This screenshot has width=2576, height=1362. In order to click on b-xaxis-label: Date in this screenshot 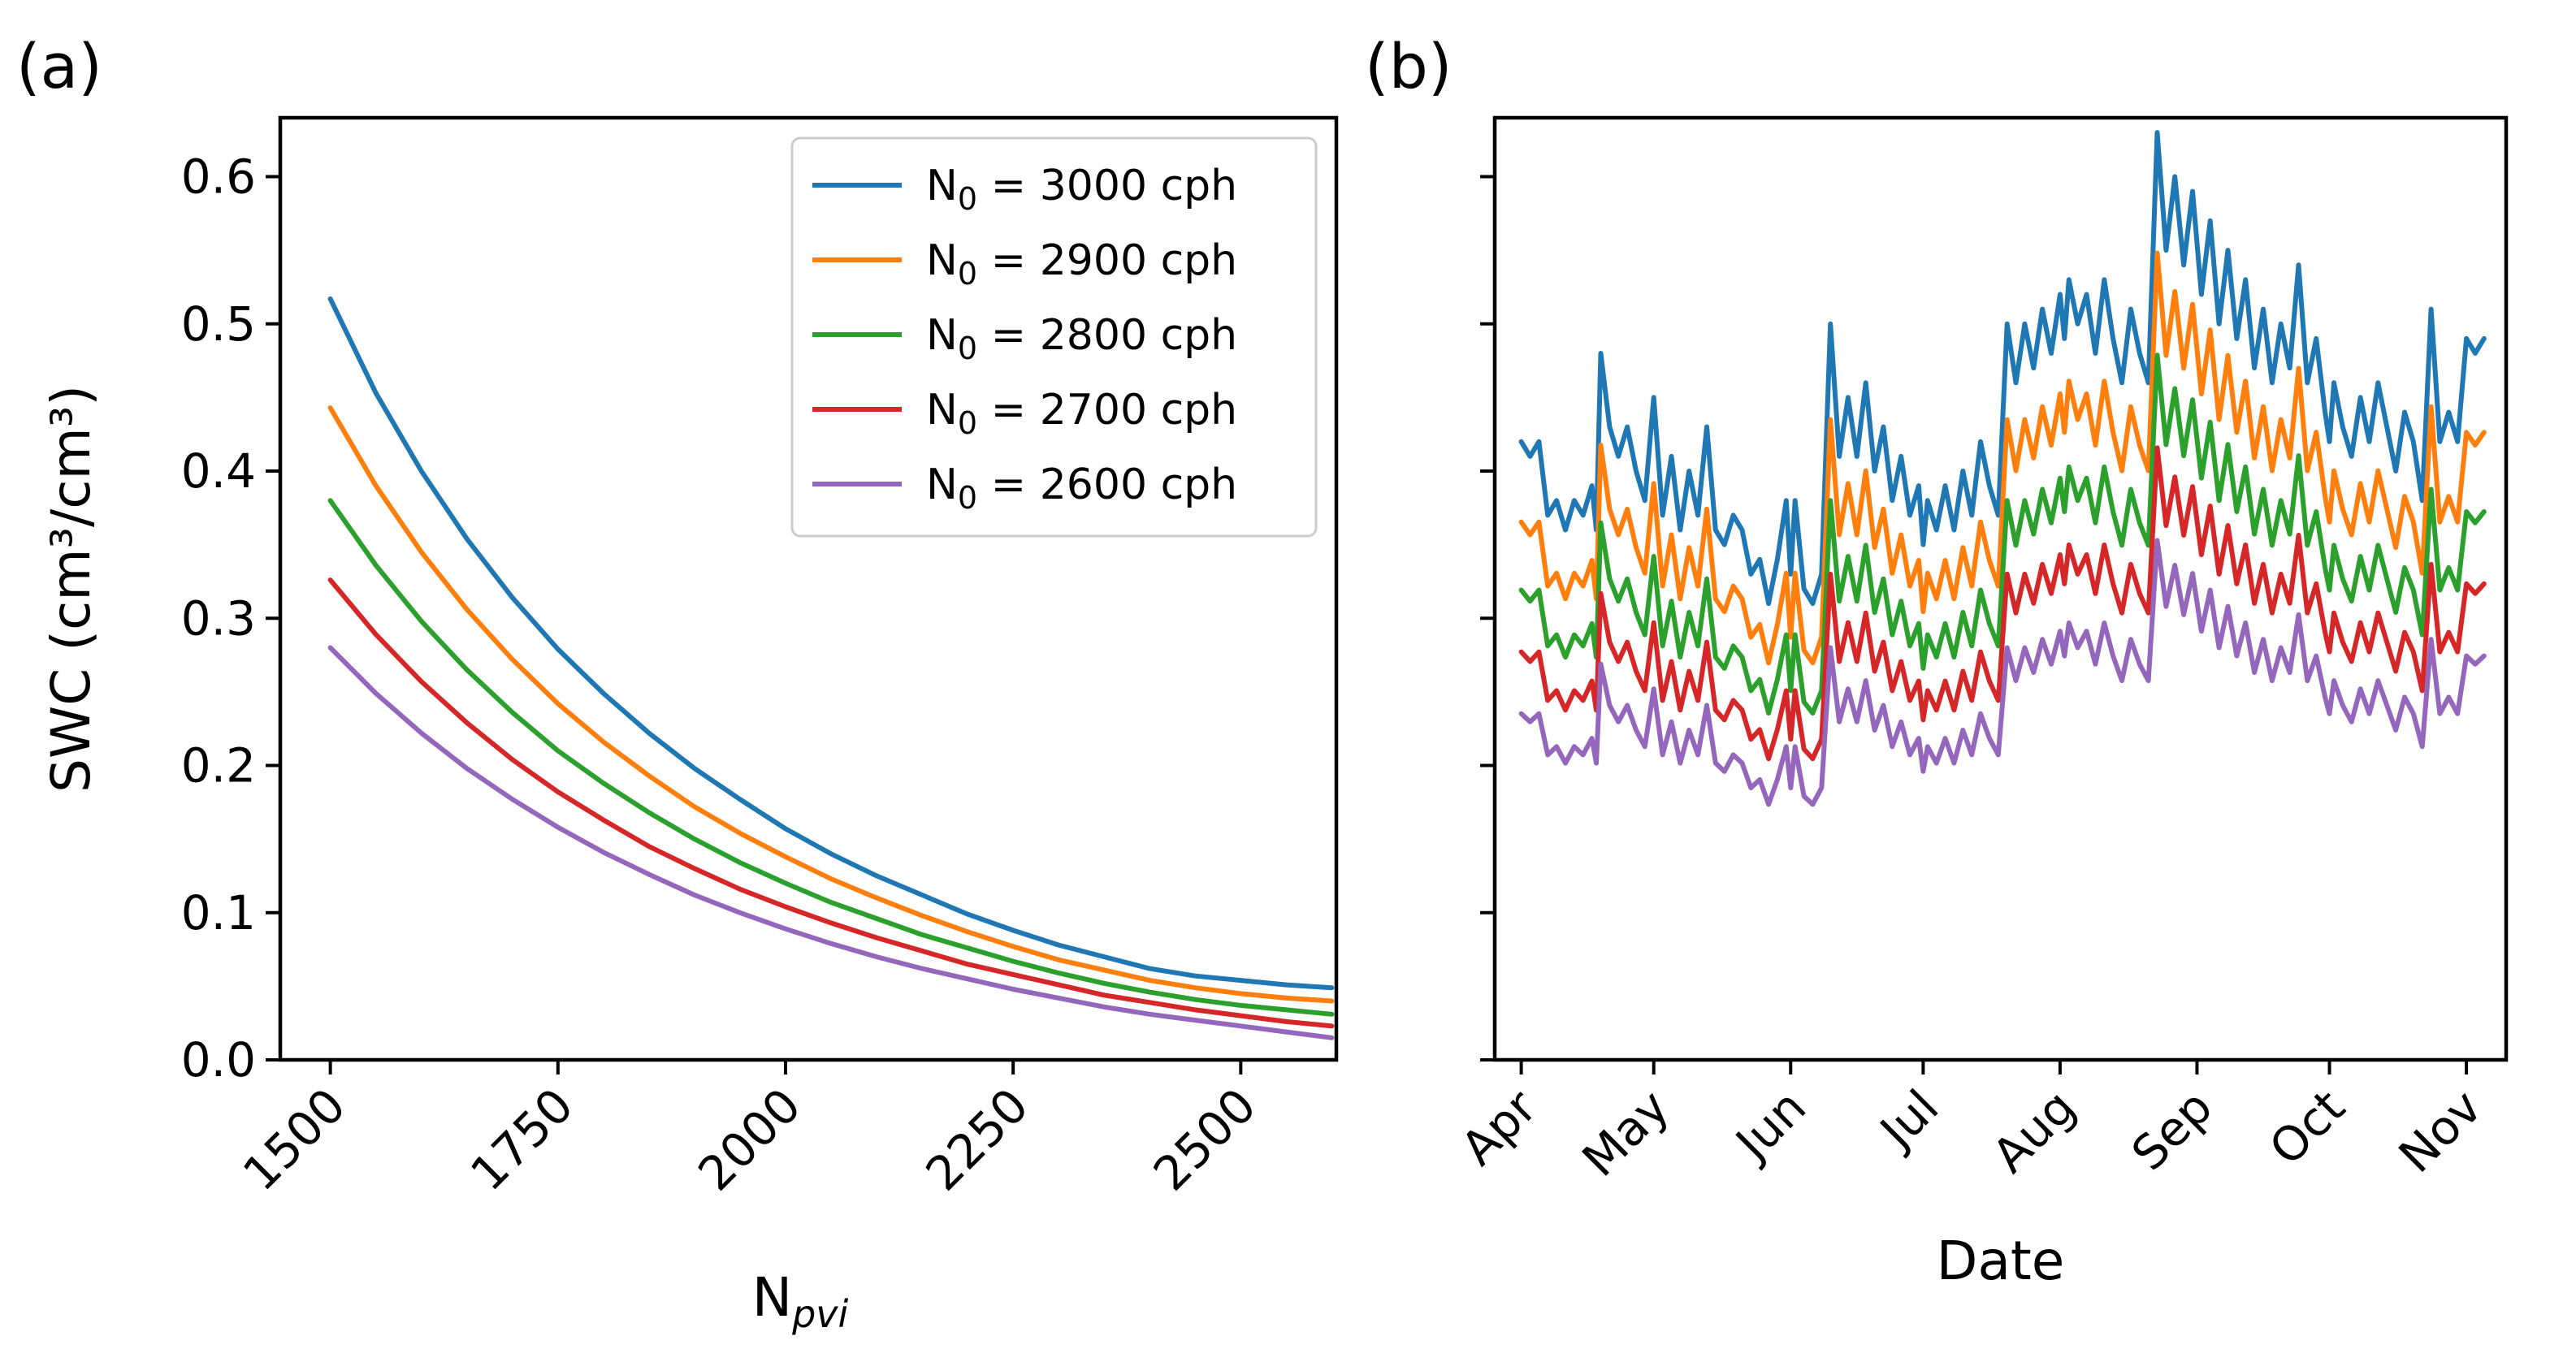, I will do `click(2001, 1261)`.